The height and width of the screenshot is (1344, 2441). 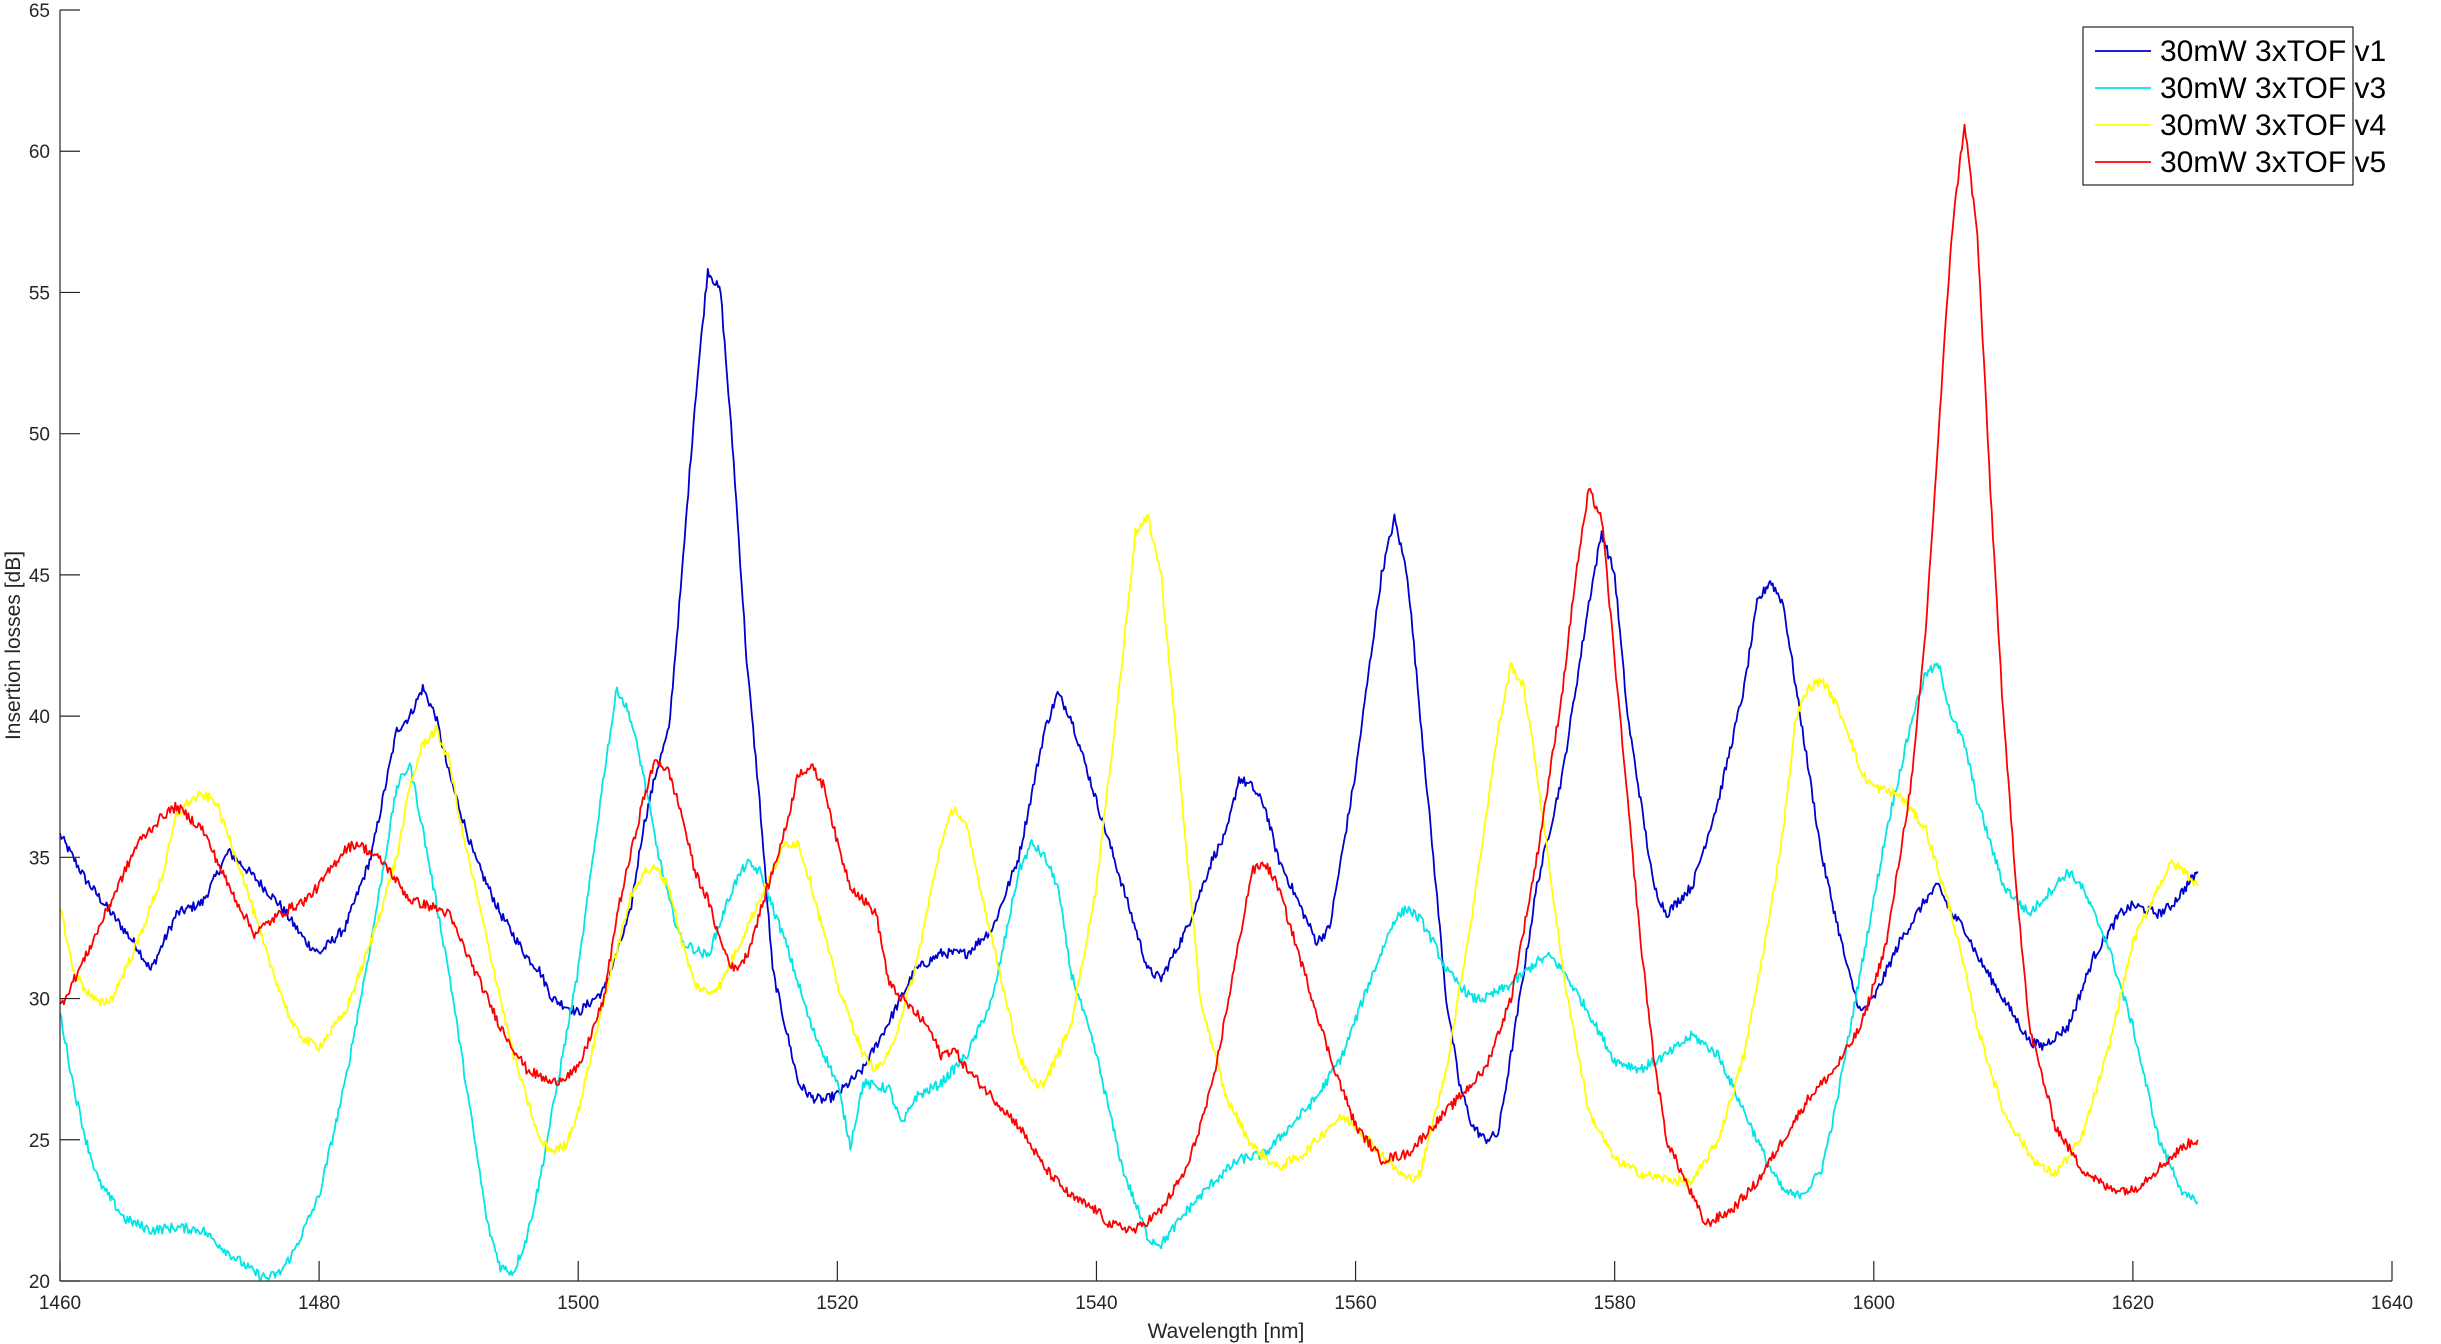 What do you see at coordinates (1226, 1331) in the screenshot?
I see `x-axis-label: Wavelength [nm]` at bounding box center [1226, 1331].